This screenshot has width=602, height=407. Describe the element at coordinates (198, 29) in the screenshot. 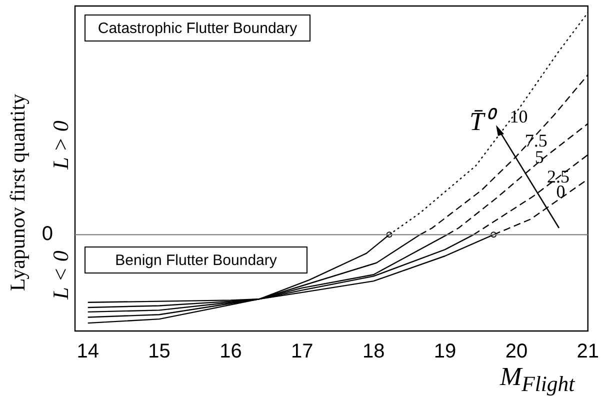

I see `annotation: Catastrophic Flutter Boundary` at that location.